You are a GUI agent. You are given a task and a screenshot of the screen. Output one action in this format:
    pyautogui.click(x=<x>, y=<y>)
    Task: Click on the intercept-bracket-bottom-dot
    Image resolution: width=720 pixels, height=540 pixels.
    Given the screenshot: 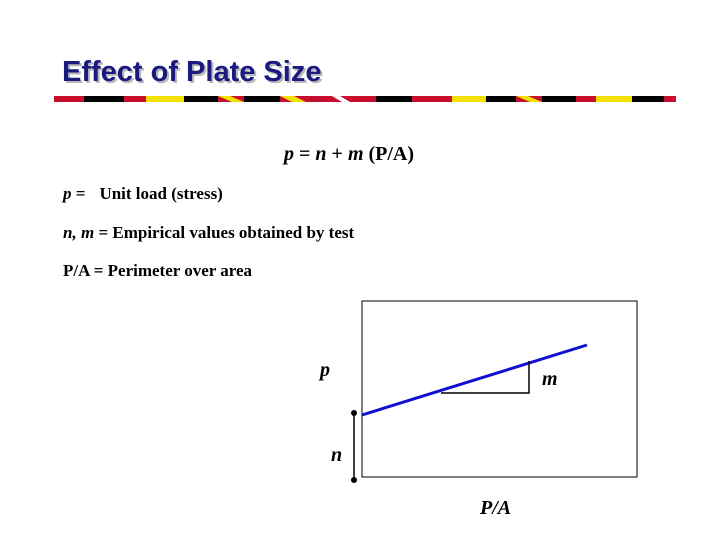 What is the action you would take?
    pyautogui.click(x=354, y=480)
    